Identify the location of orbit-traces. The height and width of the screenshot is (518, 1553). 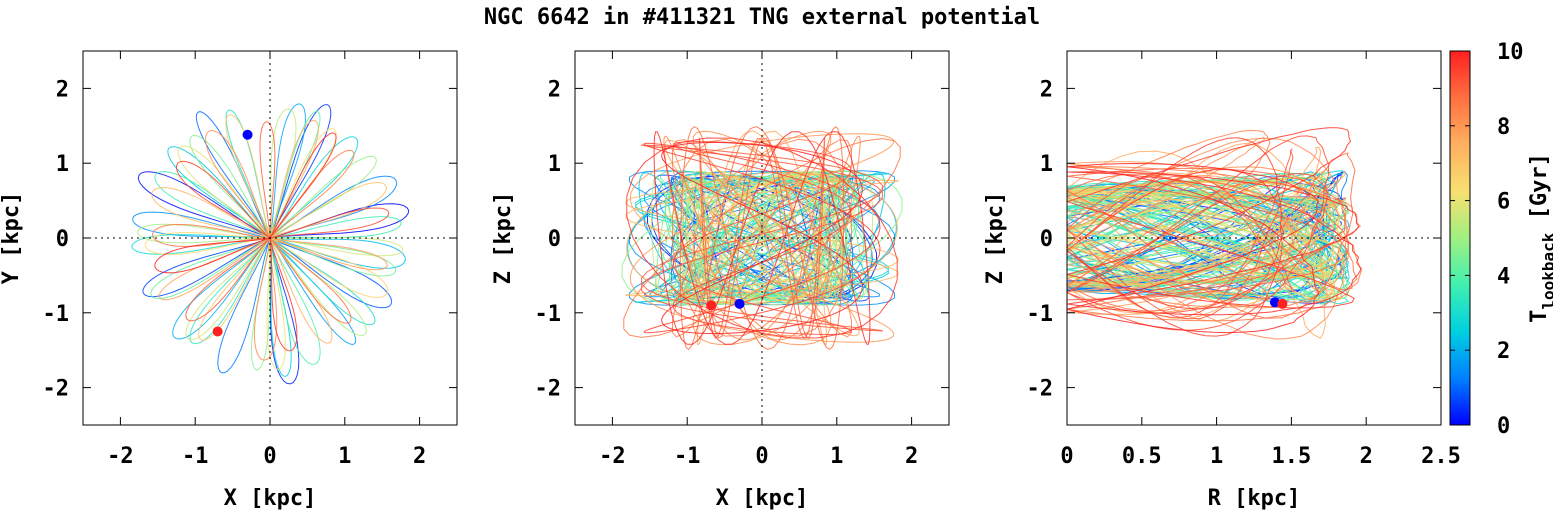
(1215, 233).